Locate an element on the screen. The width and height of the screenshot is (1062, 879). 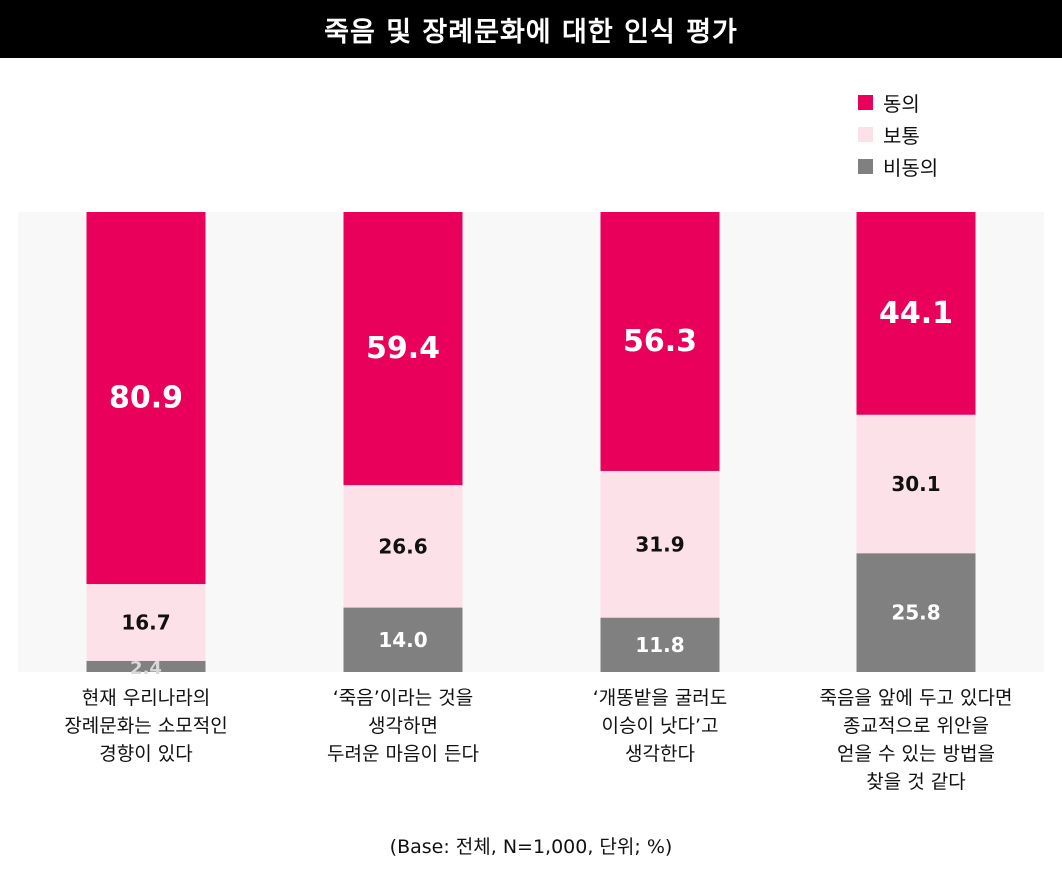
legend: 동의 보통 비동의 is located at coordinates (953, 134).